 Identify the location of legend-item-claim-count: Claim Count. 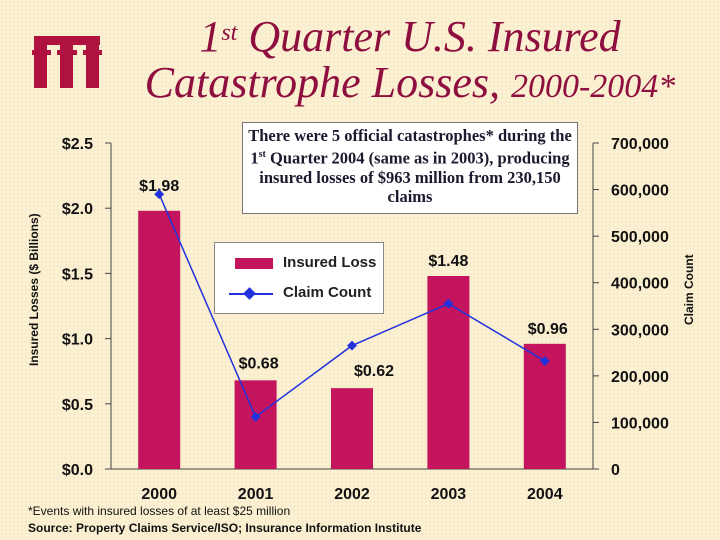
(299, 294).